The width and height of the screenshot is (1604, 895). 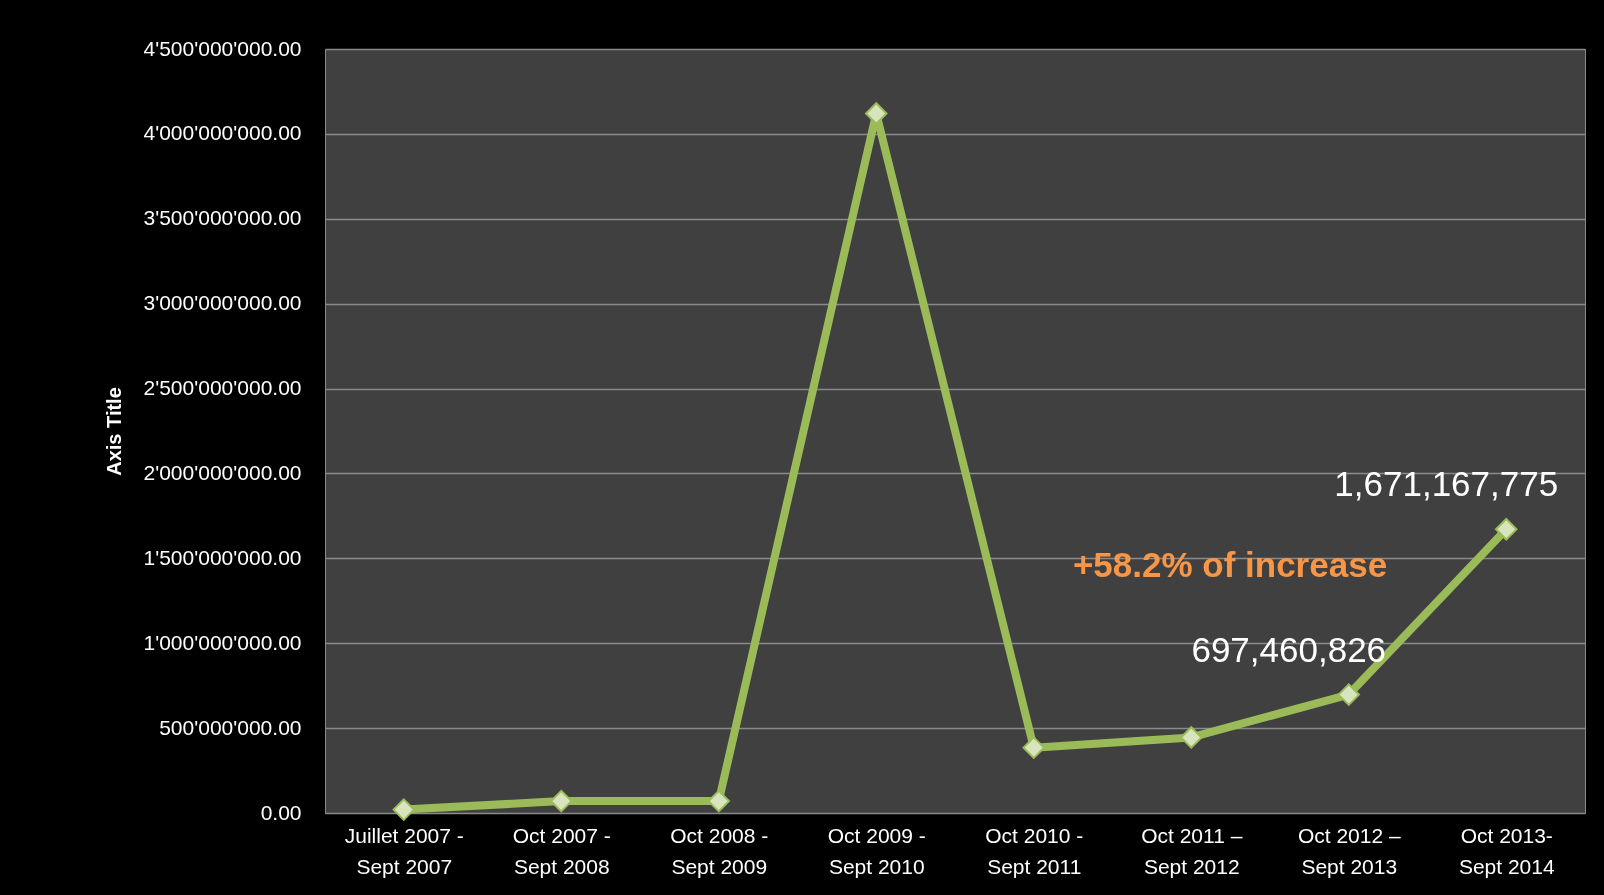 I want to click on y-tick-label: 2'000'000'000.00, so click(x=222, y=472).